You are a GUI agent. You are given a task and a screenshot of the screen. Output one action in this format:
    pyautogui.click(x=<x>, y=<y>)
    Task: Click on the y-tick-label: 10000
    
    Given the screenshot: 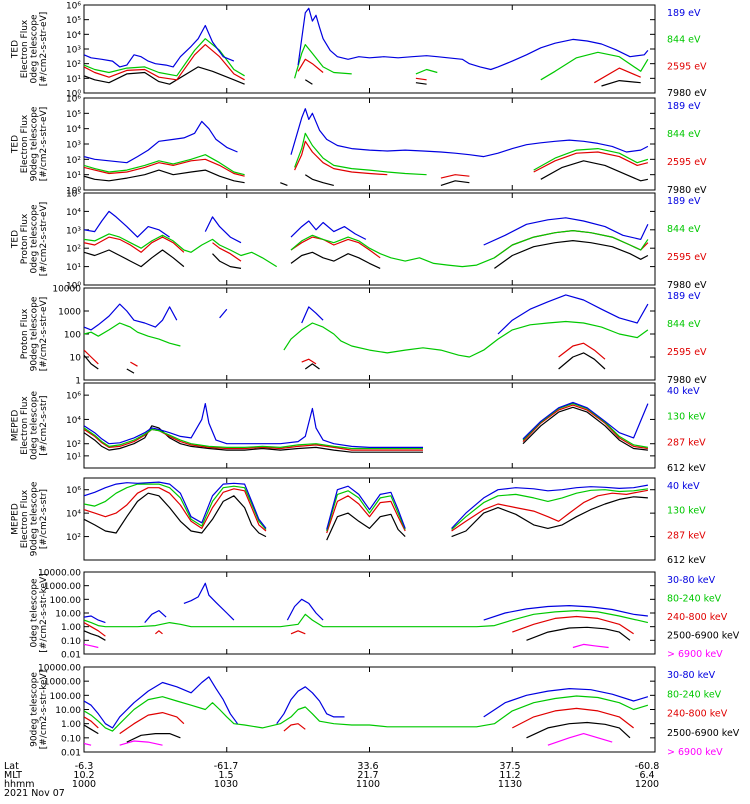 What is the action you would take?
    pyautogui.click(x=66, y=290)
    